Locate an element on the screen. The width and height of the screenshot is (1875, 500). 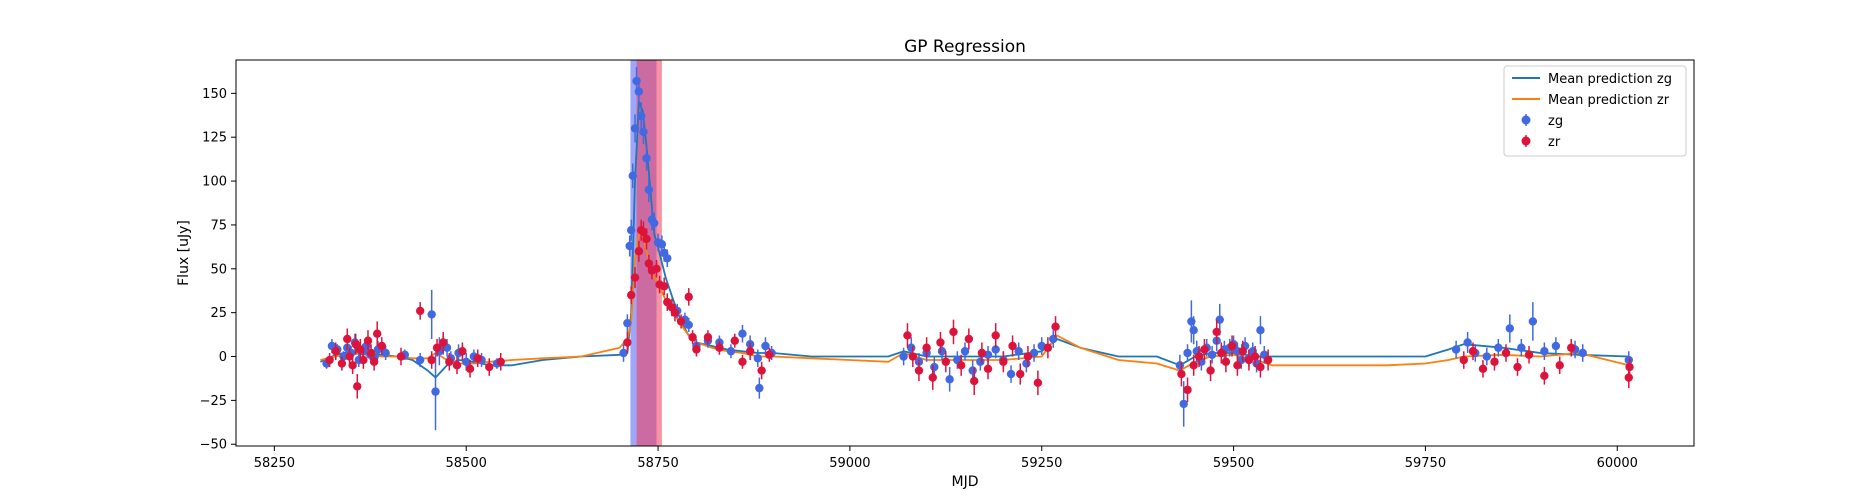
legend-label-zr: zr is located at coordinates (1554, 142).